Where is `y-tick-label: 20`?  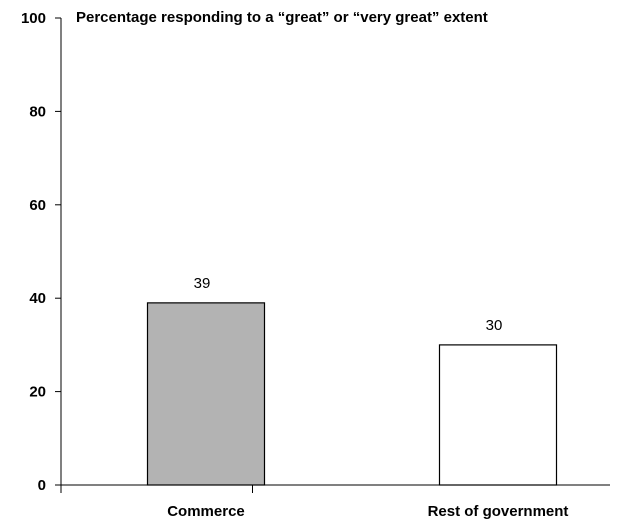
y-tick-label: 20 is located at coordinates (37, 392).